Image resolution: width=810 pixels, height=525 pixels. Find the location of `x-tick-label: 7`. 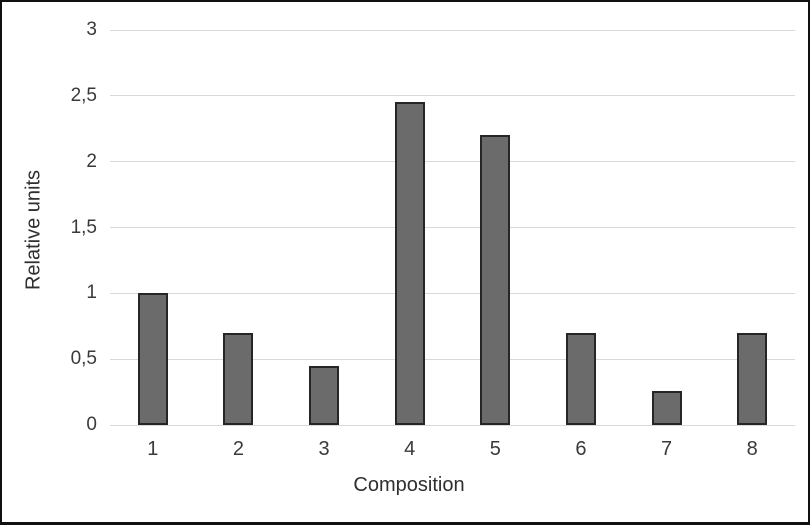

x-tick-label: 7 is located at coordinates (667, 449).